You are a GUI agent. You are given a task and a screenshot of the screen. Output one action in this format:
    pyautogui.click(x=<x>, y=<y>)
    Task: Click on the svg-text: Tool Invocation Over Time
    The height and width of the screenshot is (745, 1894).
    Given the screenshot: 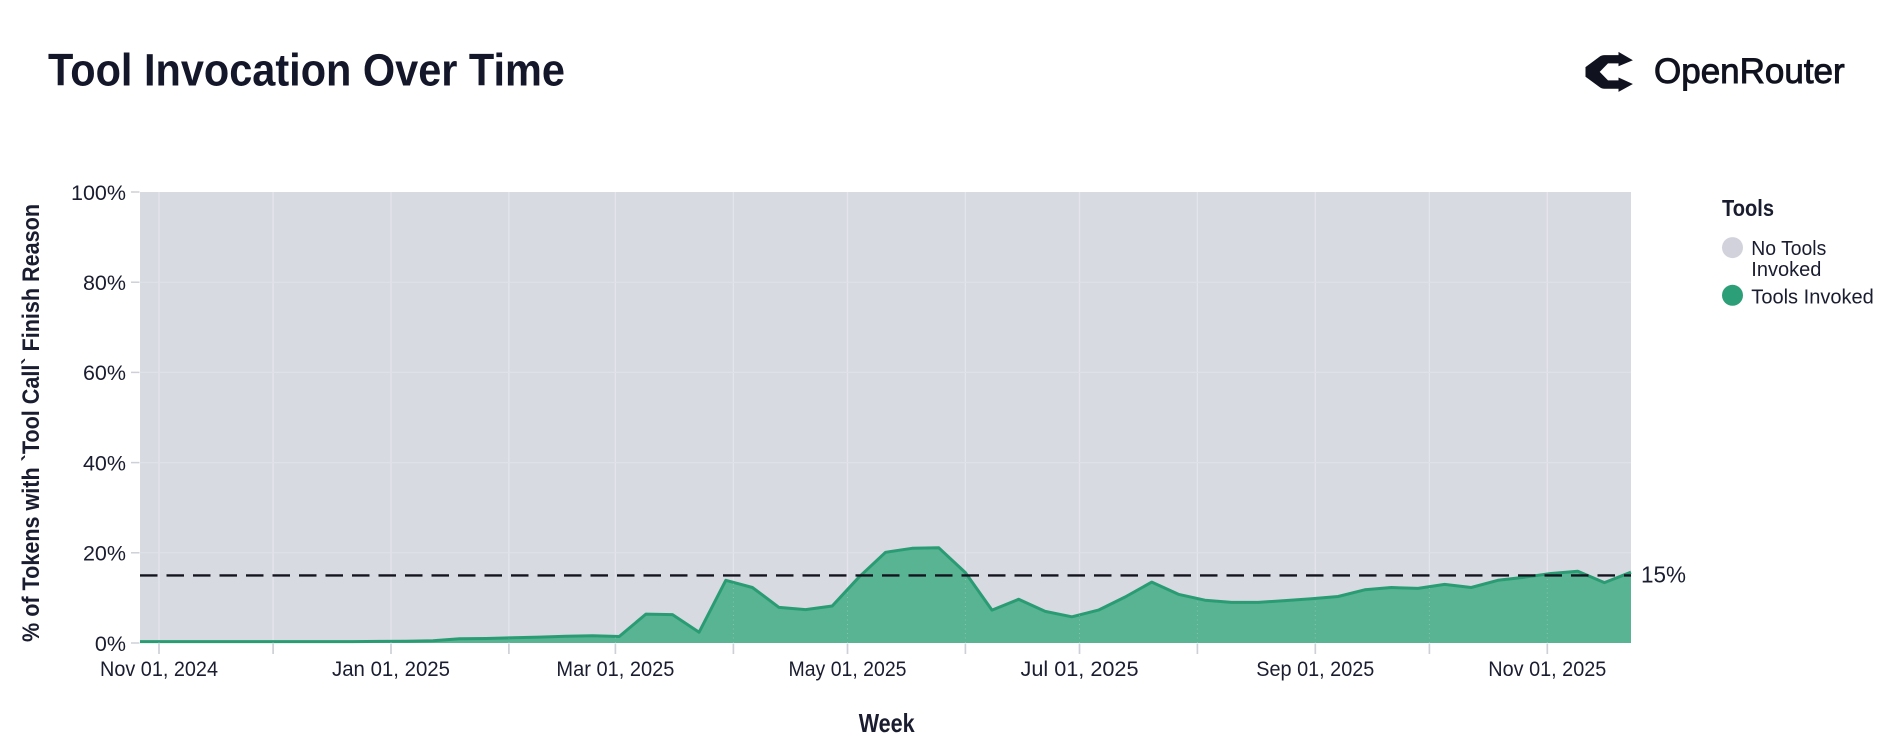 What is the action you would take?
    pyautogui.click(x=306, y=70)
    